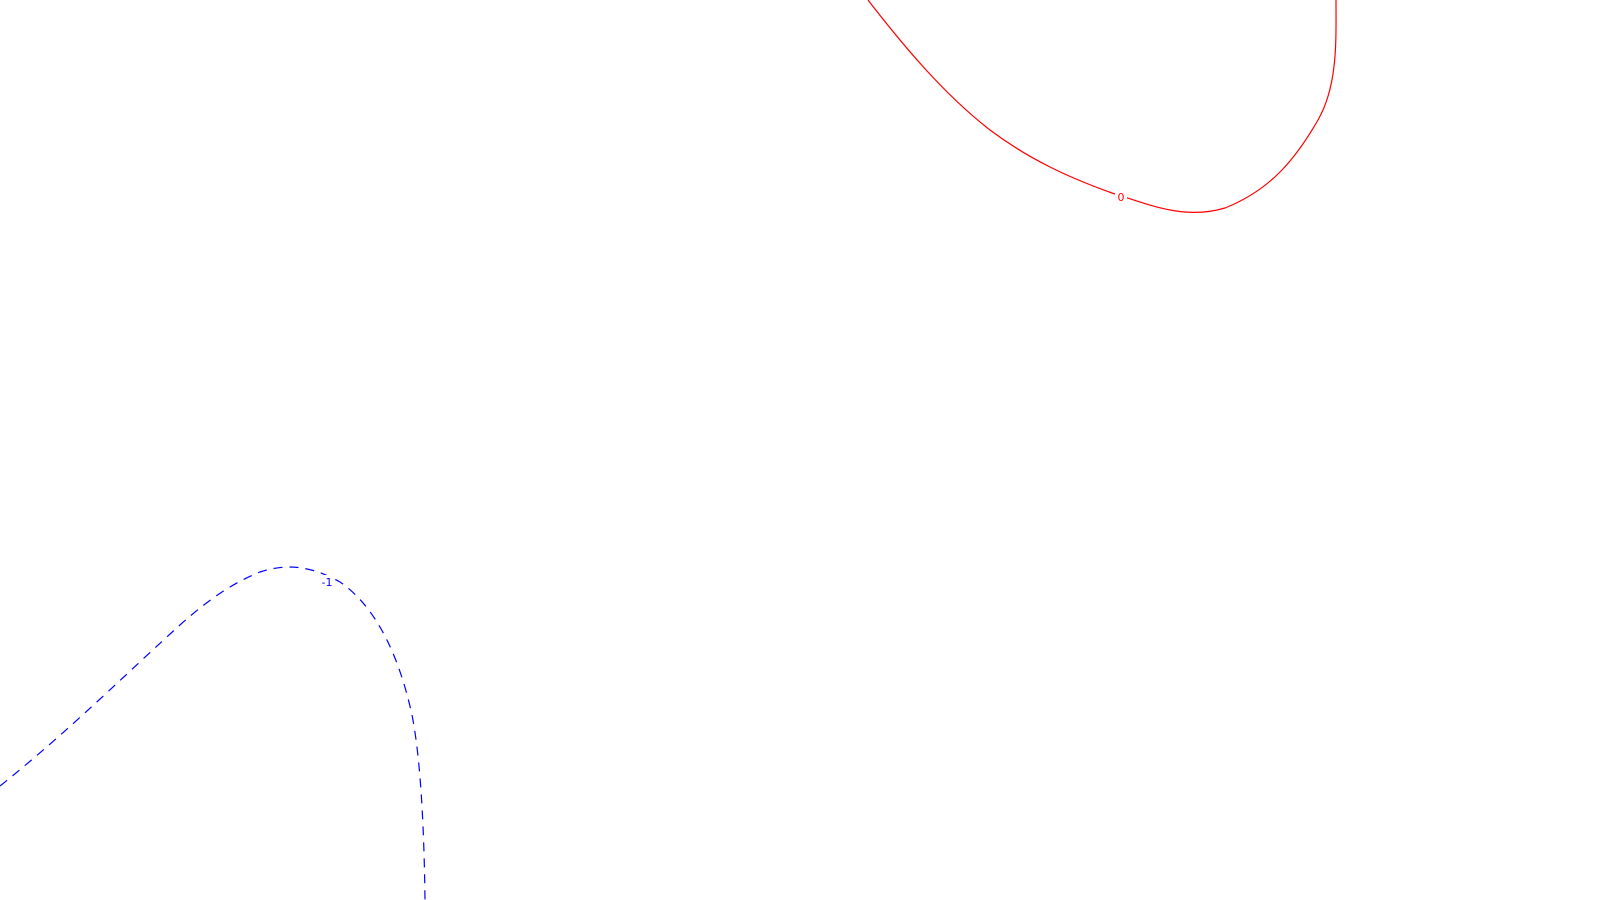 This screenshot has height=900, width=1600. I want to click on contour-label-level-minus-1-background, so click(327, 581).